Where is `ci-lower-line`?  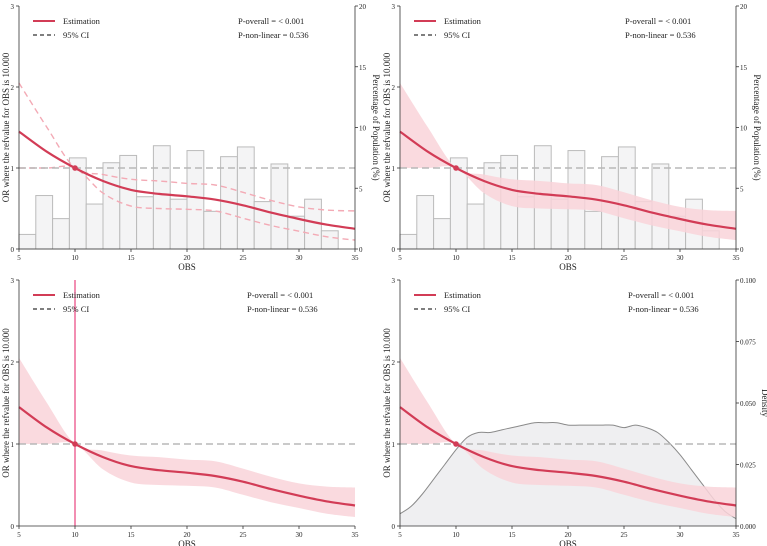 ci-lower-line is located at coordinates (187, 203).